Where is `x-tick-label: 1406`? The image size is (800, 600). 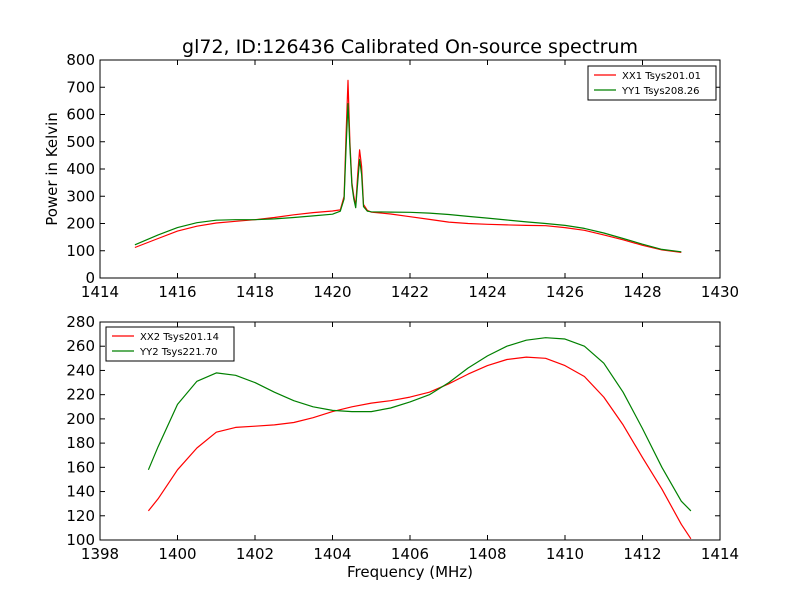
x-tick-label: 1406 is located at coordinates (410, 554).